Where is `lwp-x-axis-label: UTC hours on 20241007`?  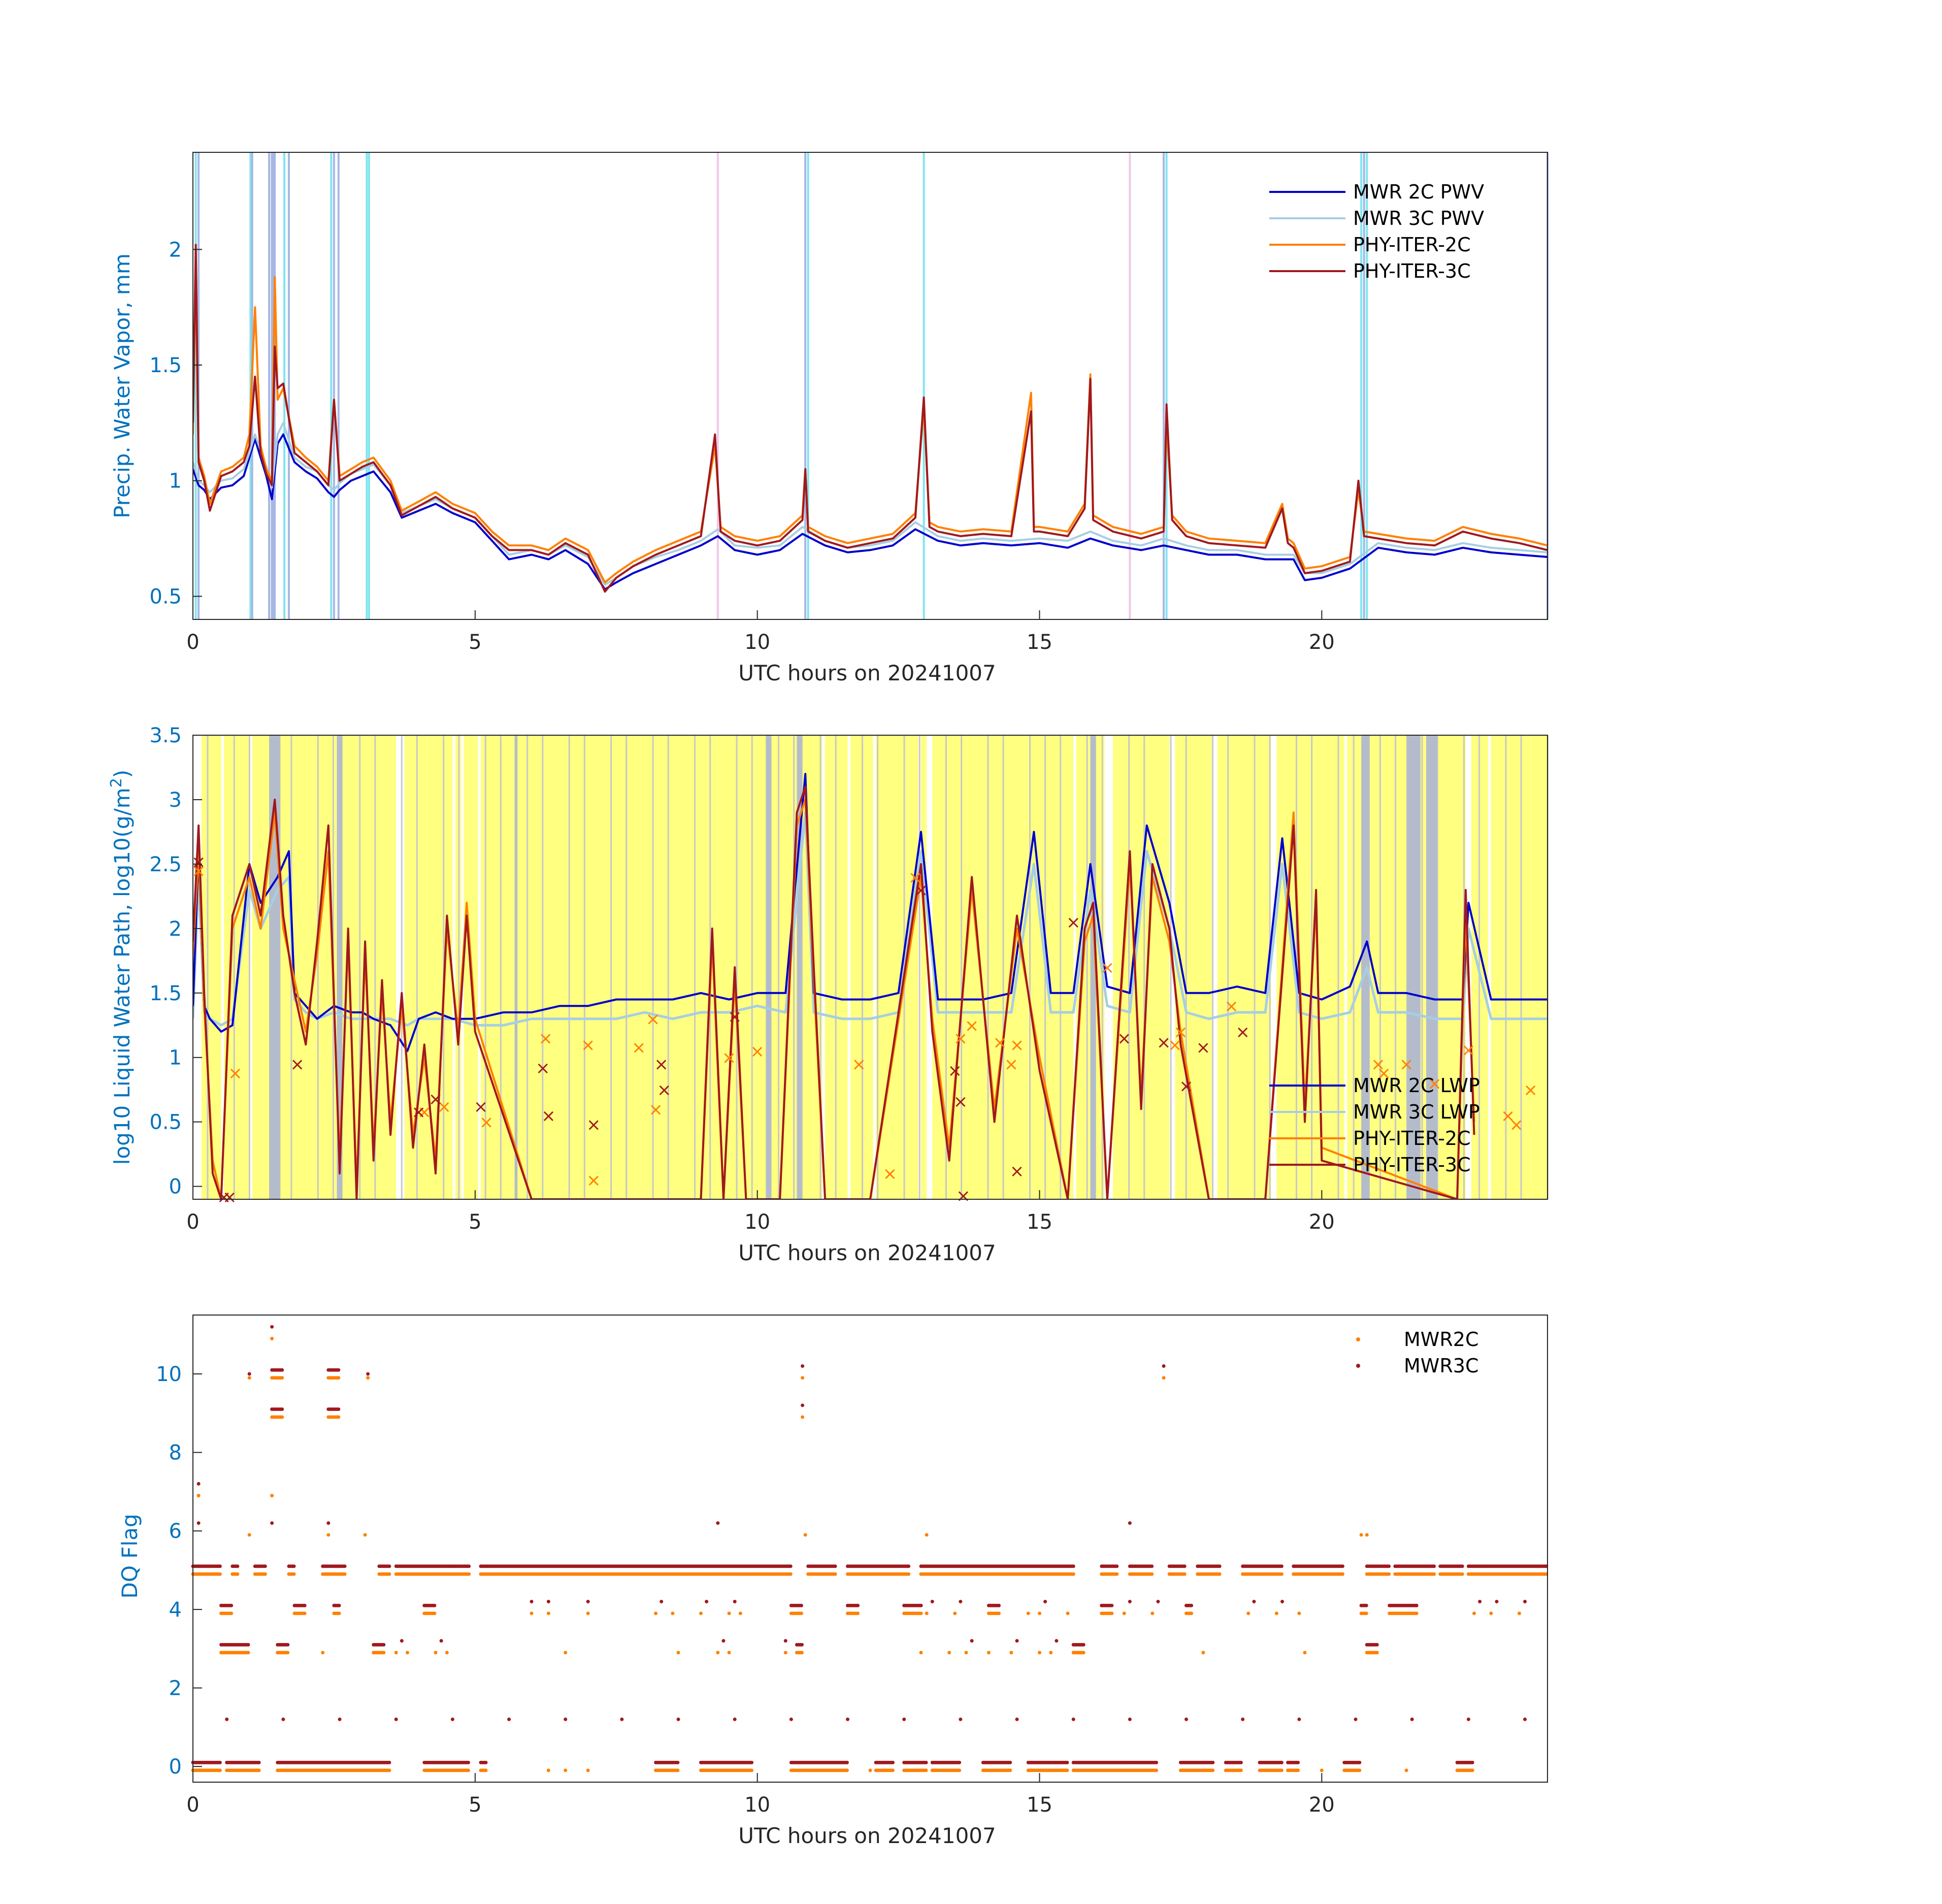
lwp-x-axis-label: UTC hours on 20241007 is located at coordinates (867, 1253).